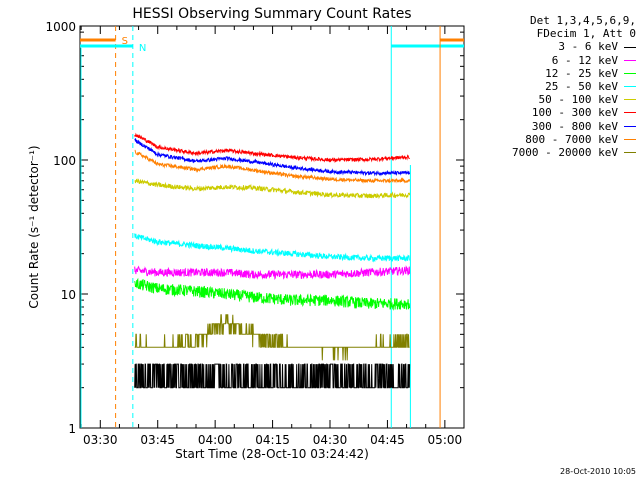  I want to click on x-tick-label: 04:15, so click(272, 440).